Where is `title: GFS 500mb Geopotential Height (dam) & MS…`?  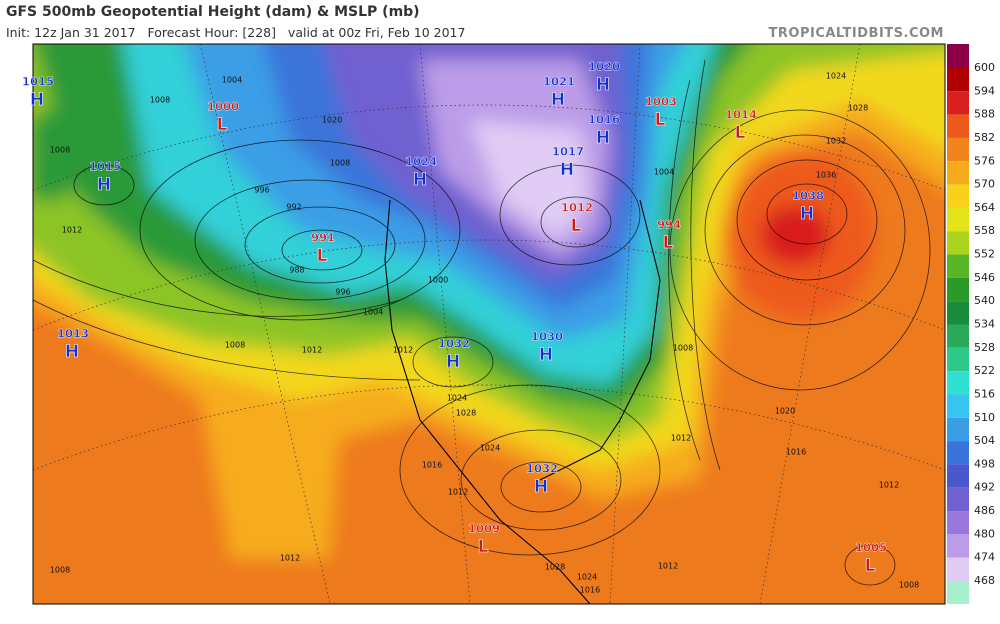
title: GFS 500mb Geopotential Height (dam) & MS… is located at coordinates (213, 12).